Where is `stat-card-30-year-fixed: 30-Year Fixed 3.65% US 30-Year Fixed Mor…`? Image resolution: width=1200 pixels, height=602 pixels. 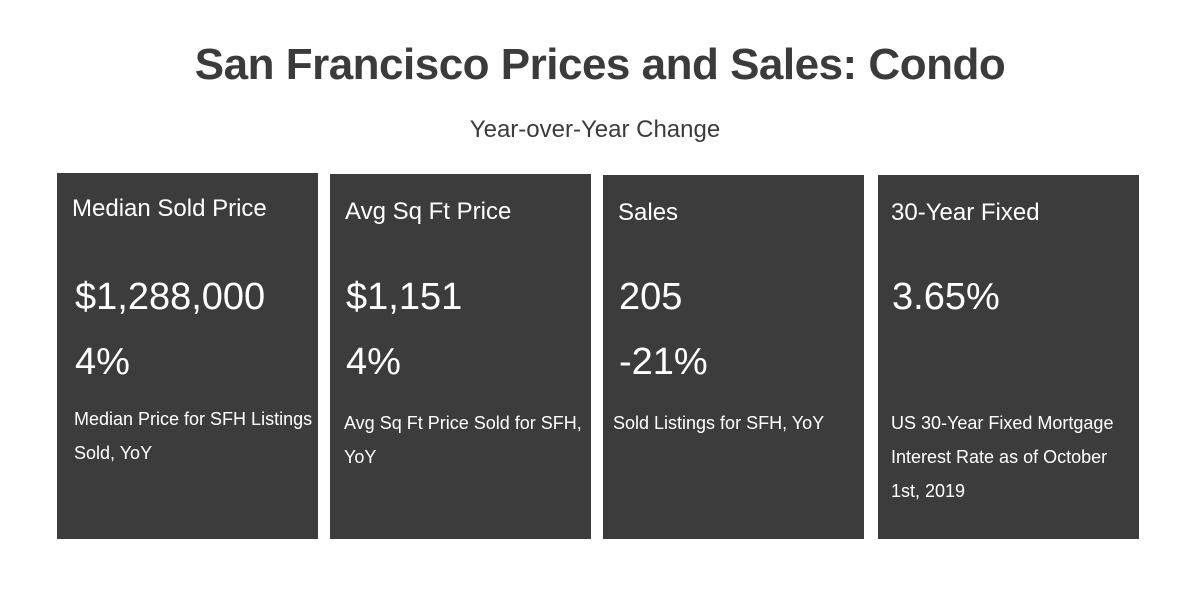
stat-card-30-year-fixed: 30-Year Fixed 3.65% US 30-Year Fixed Mor… is located at coordinates (1008, 357).